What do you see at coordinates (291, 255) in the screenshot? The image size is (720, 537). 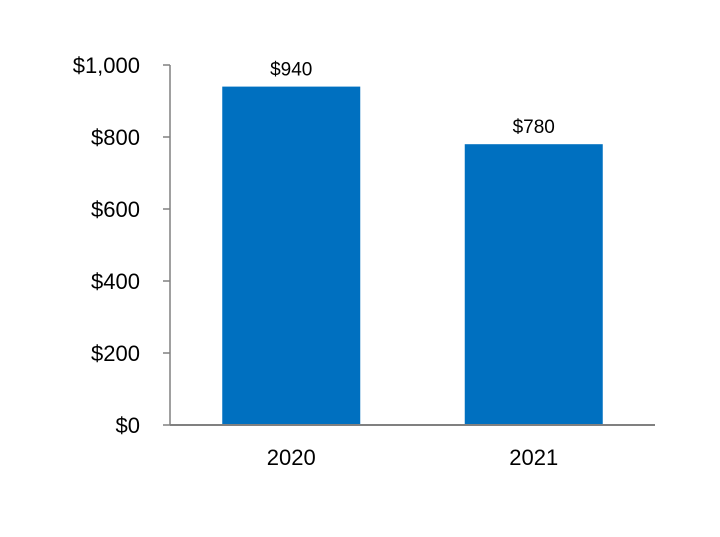 I see `bar-2020` at bounding box center [291, 255].